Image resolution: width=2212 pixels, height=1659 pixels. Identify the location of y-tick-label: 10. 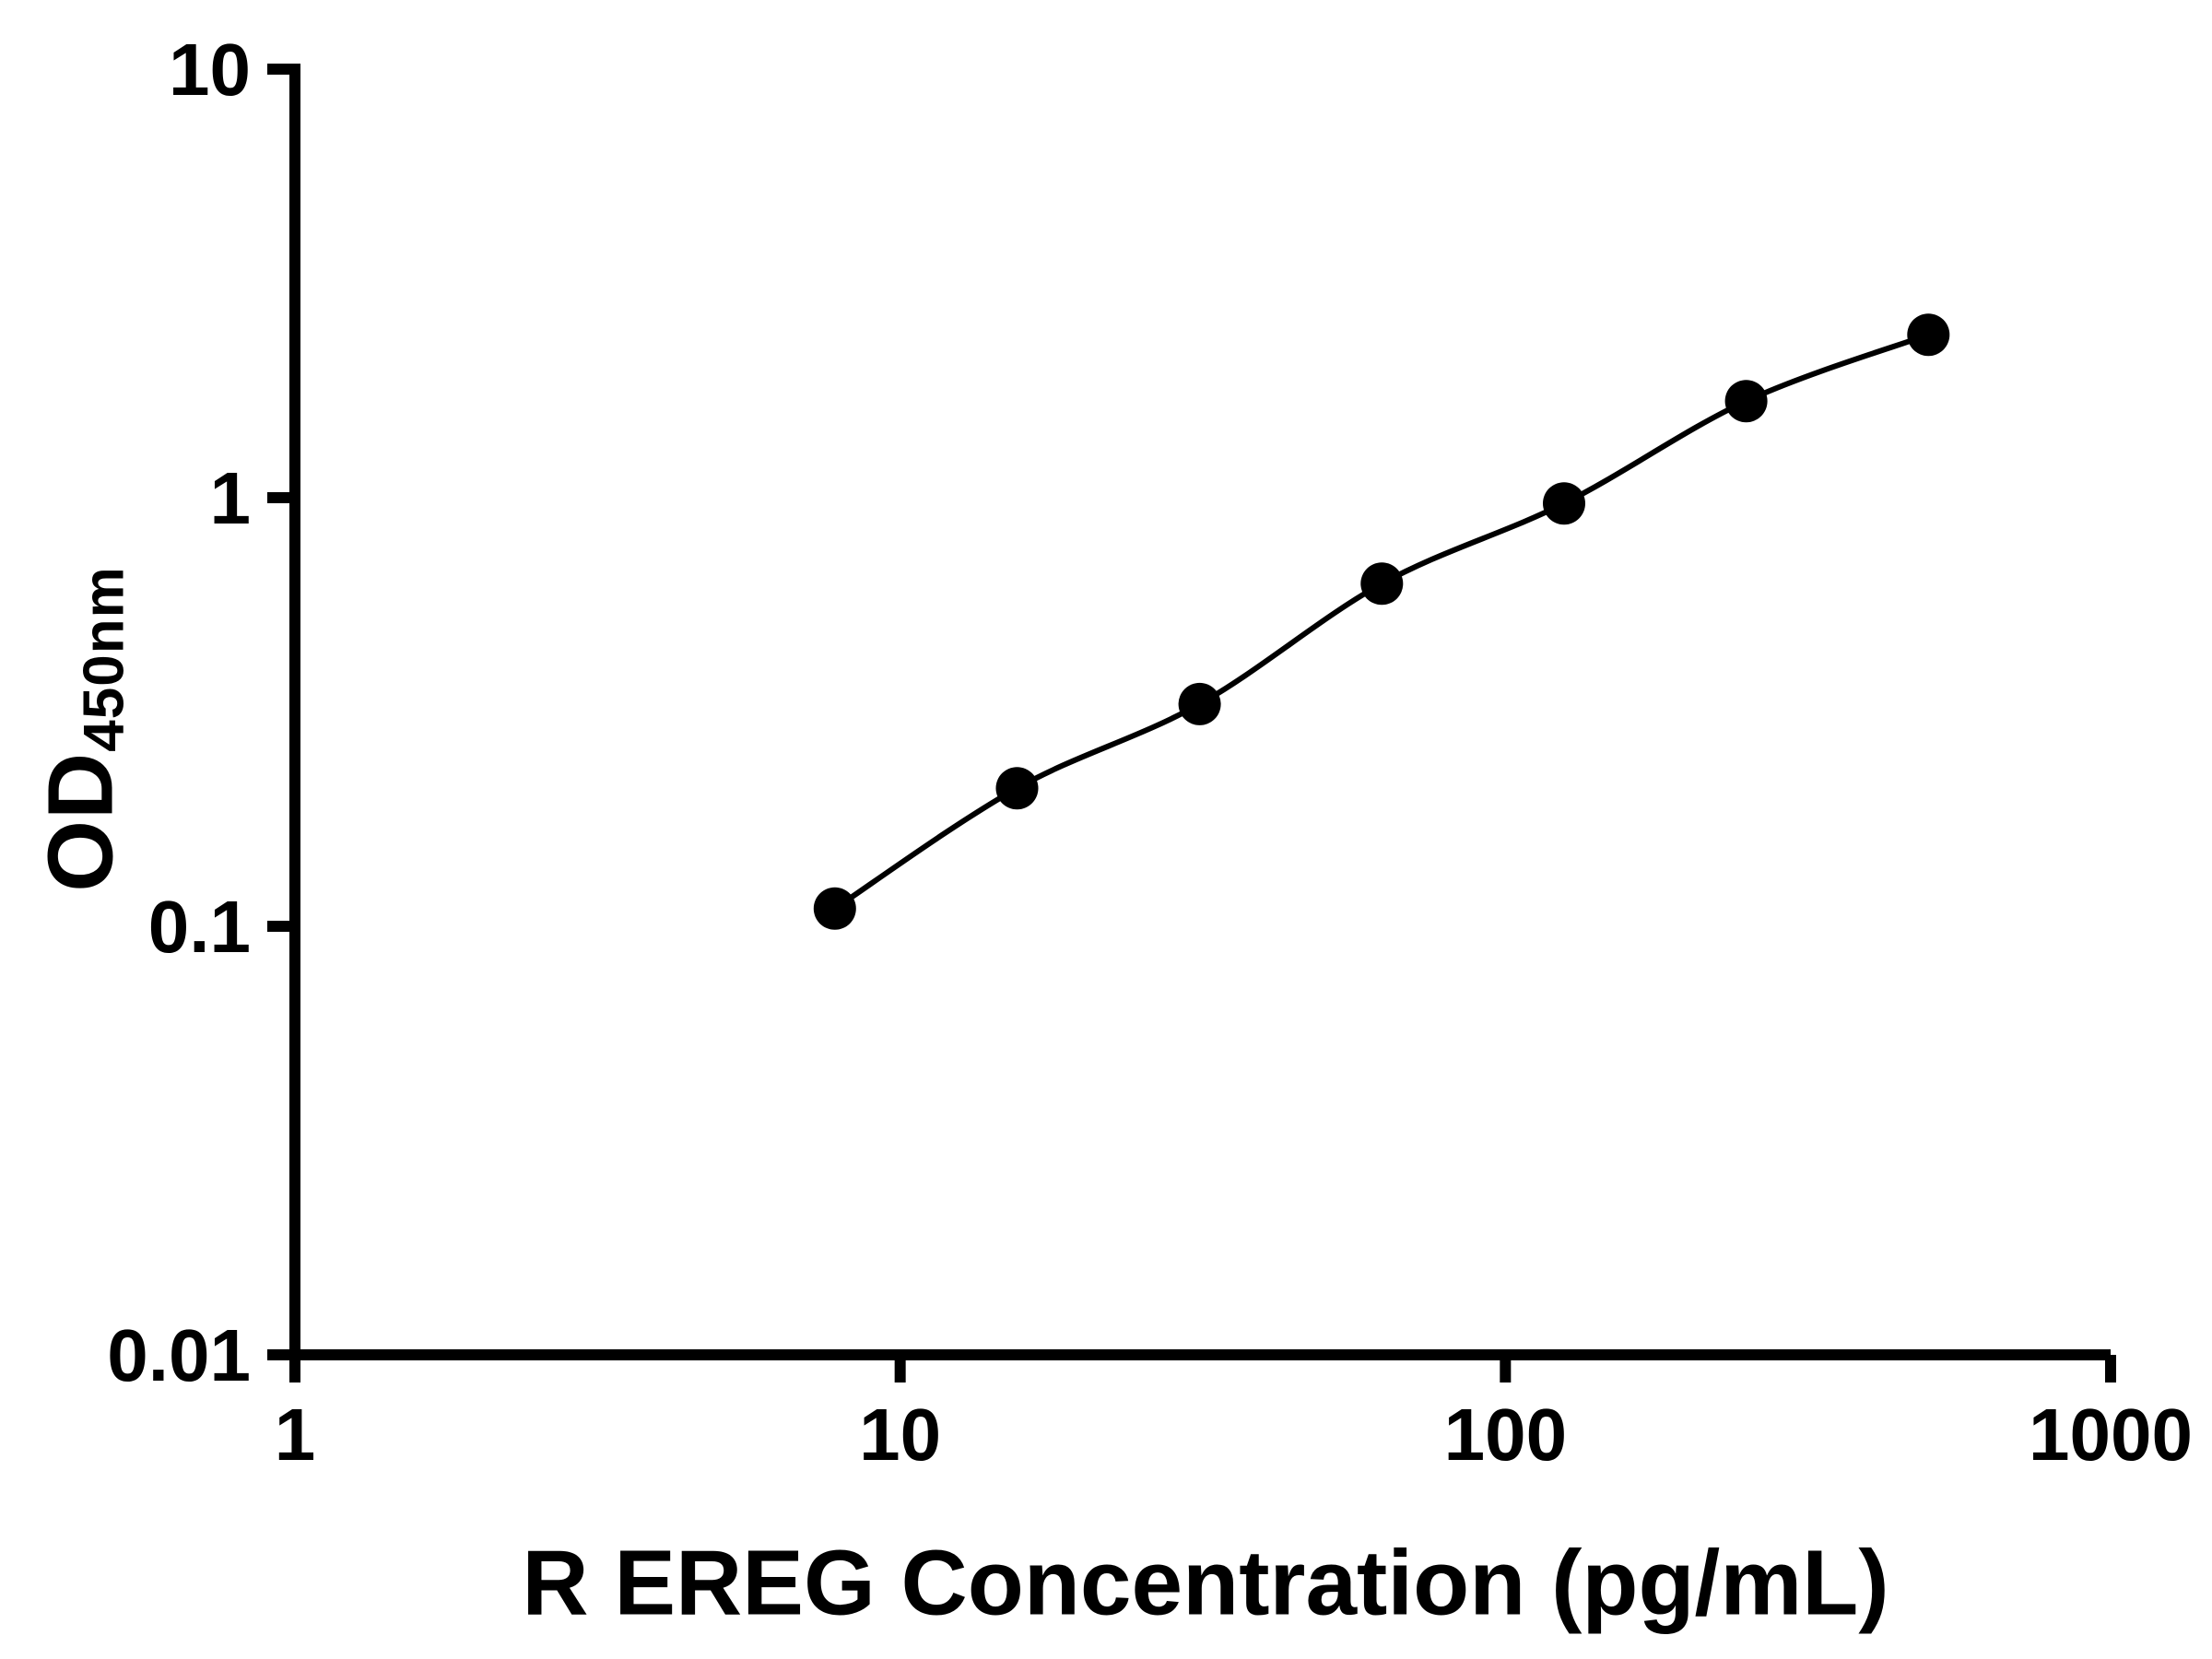
(210, 70).